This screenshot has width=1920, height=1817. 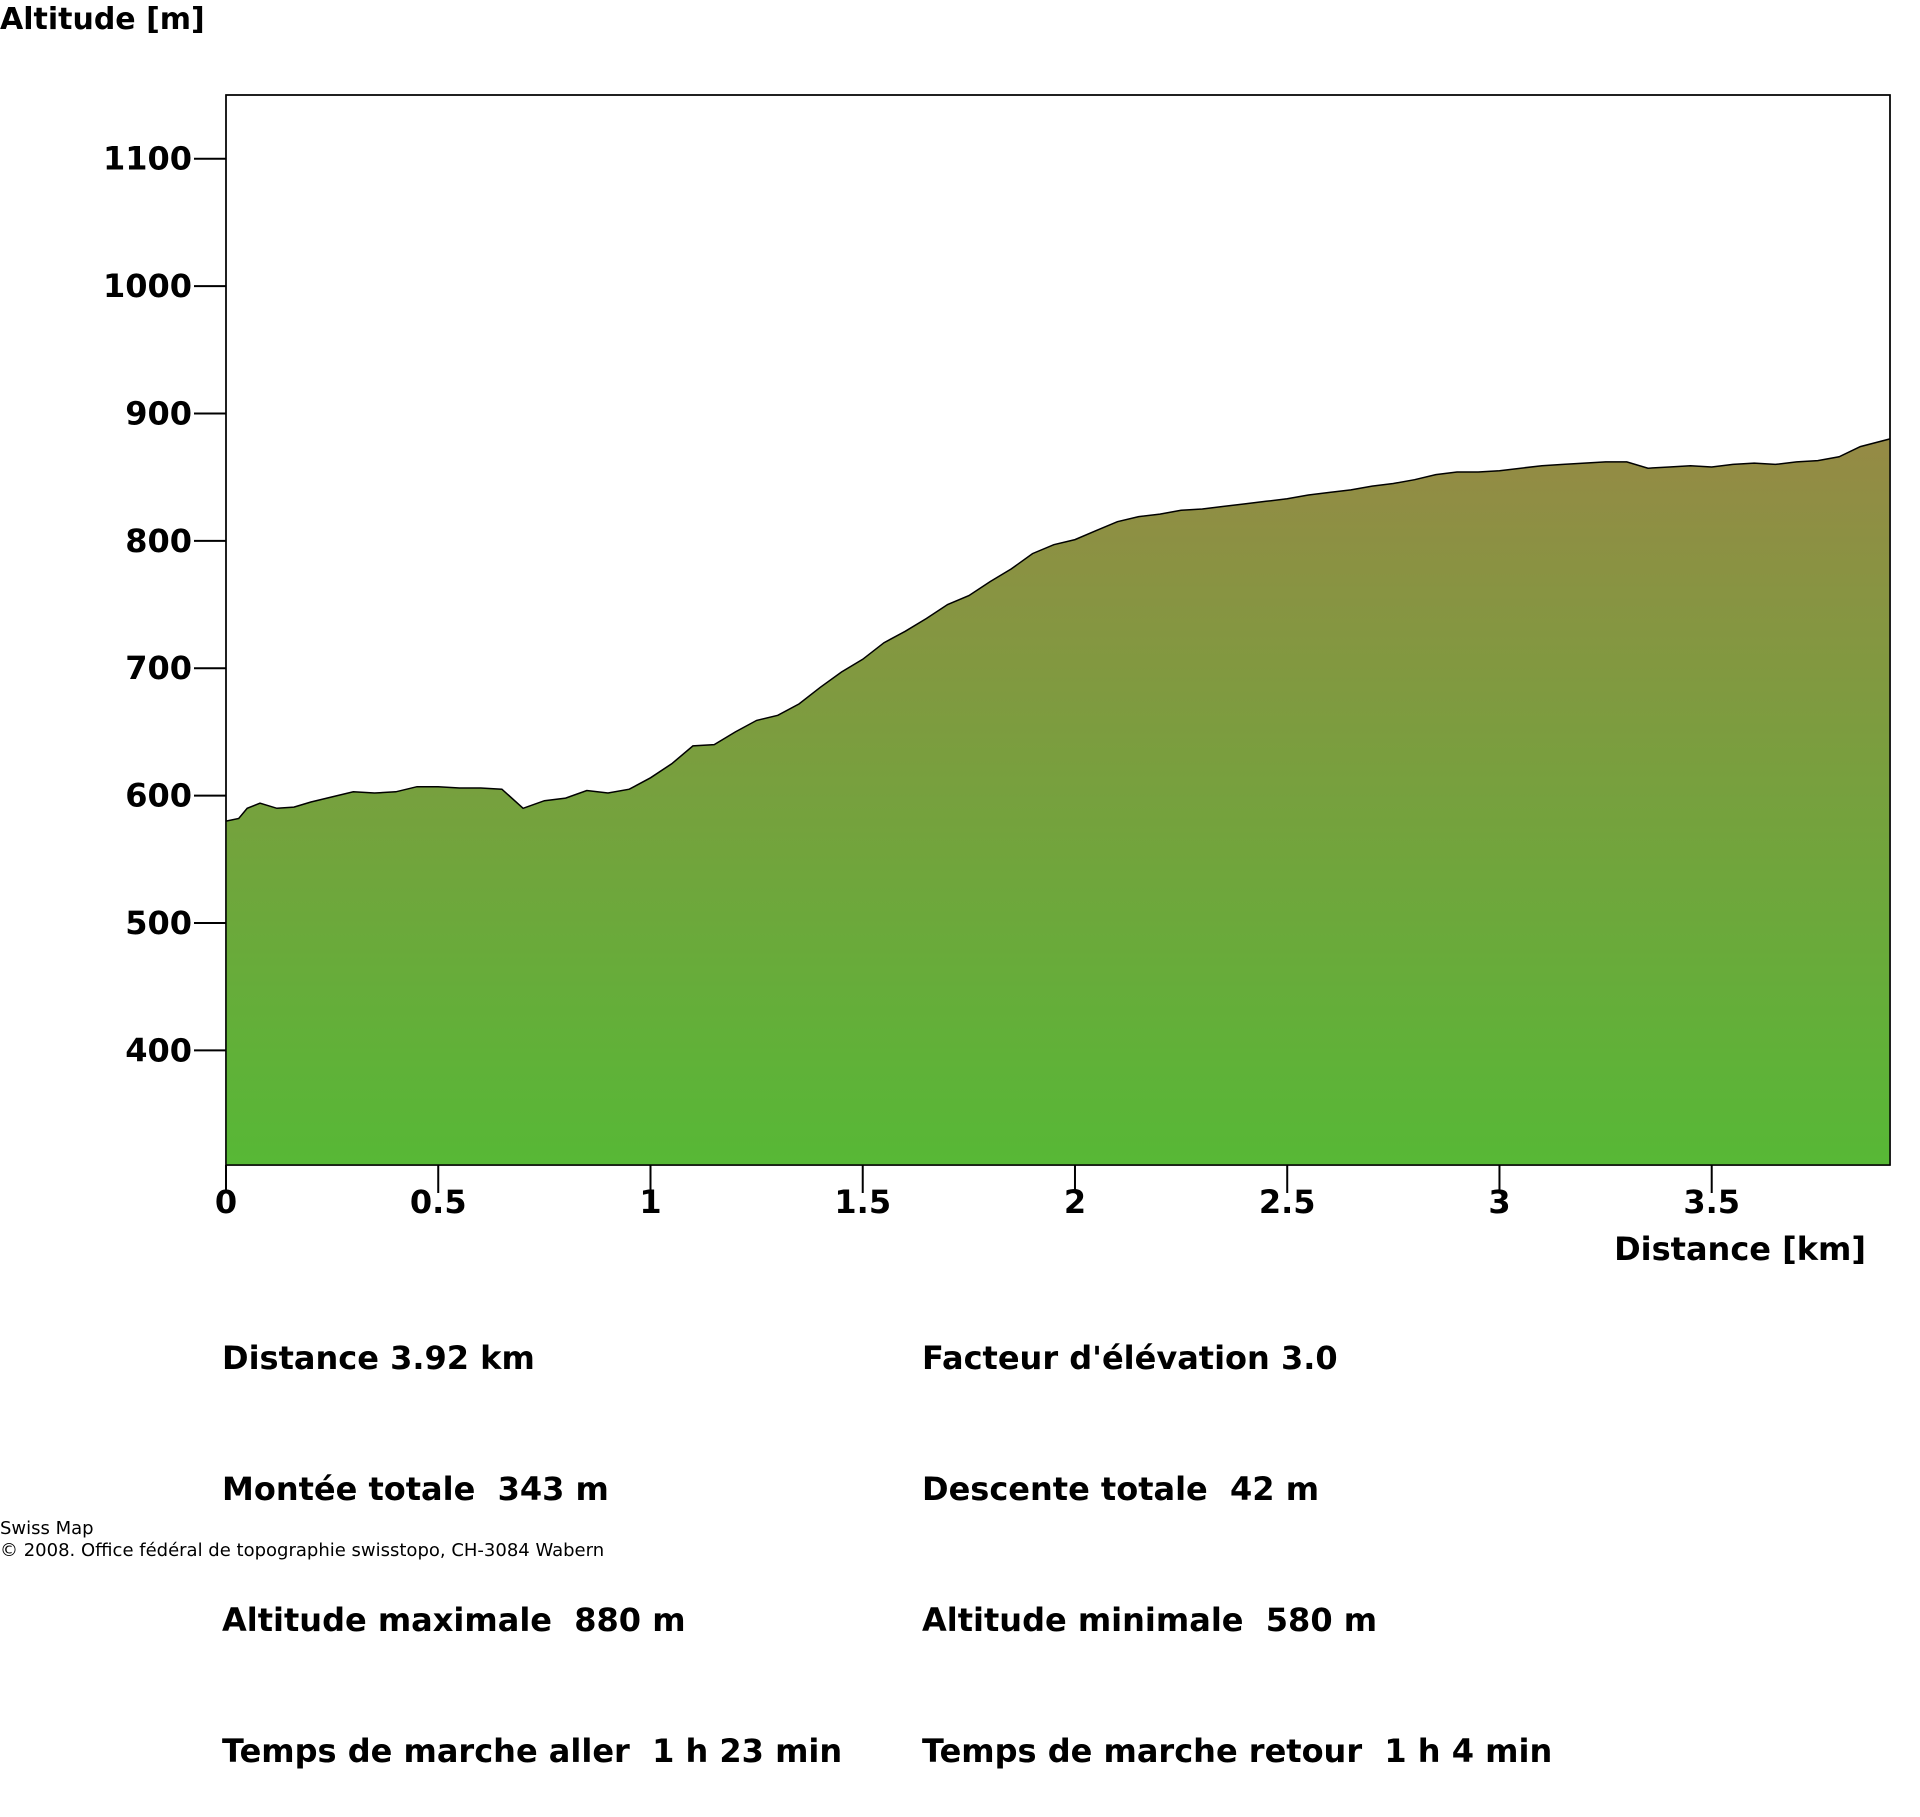 What do you see at coordinates (147, 159) in the screenshot?
I see `y-tick-label: 1100` at bounding box center [147, 159].